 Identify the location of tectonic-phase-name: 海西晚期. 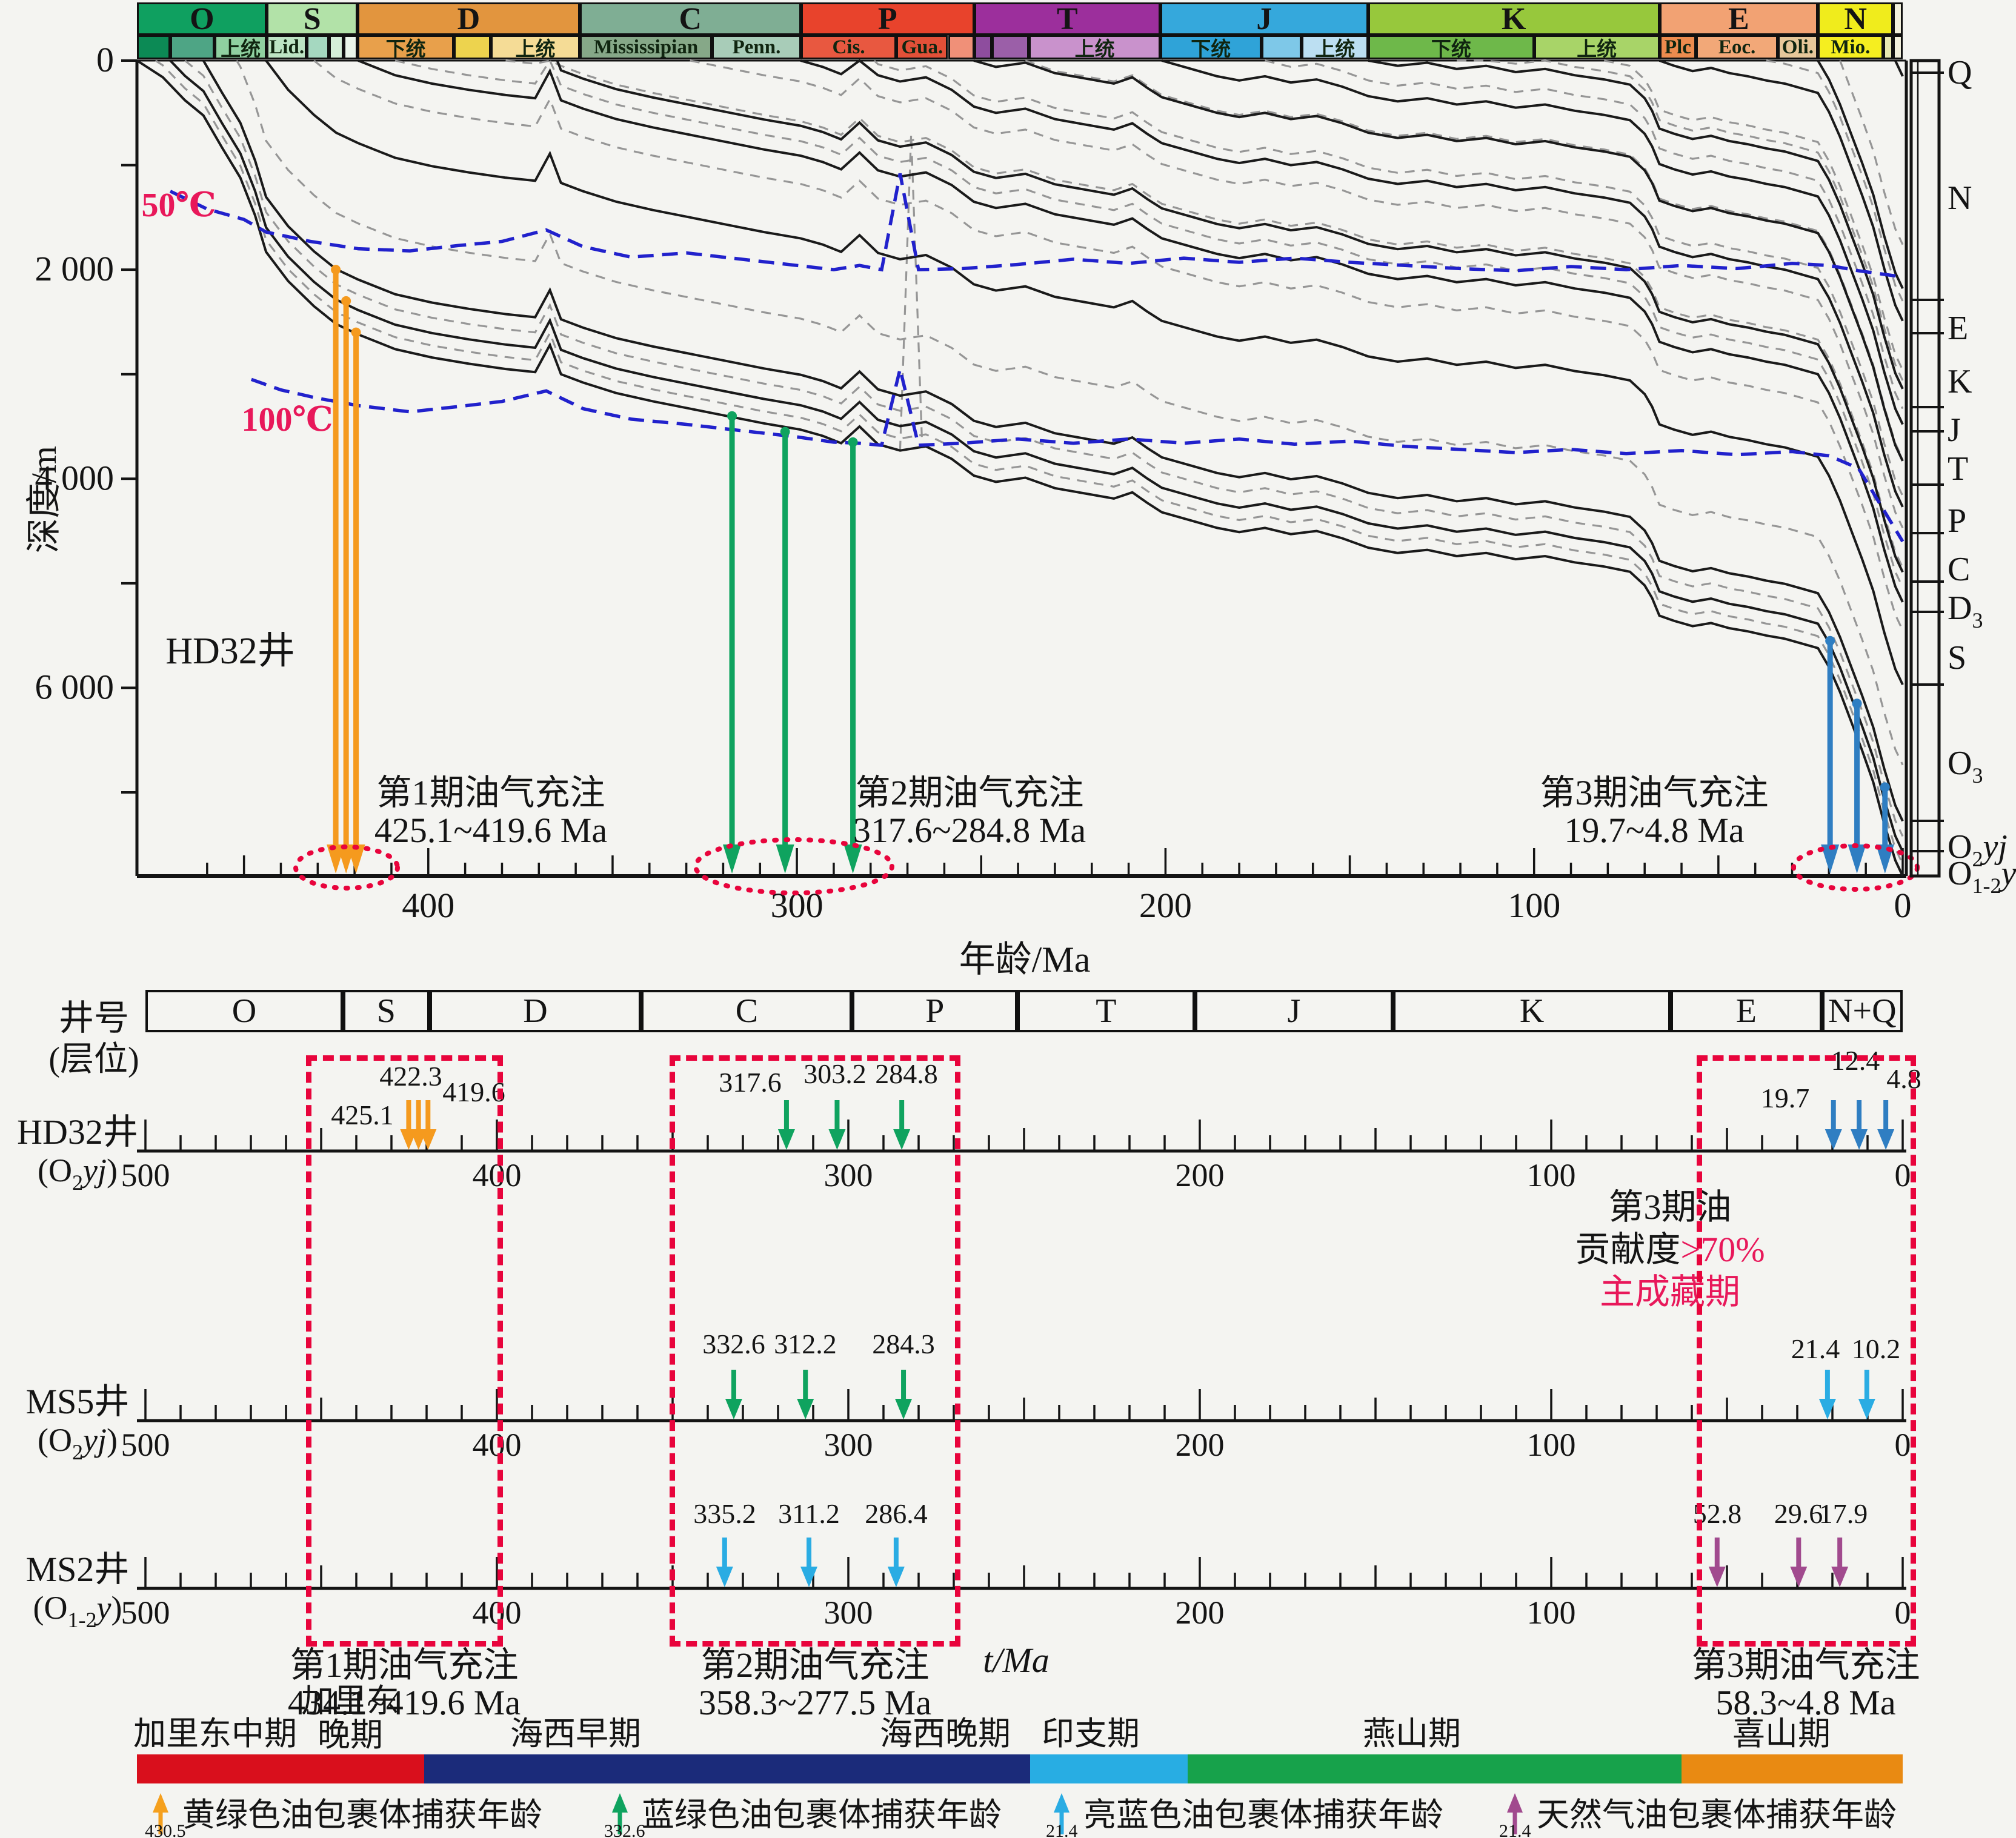
(945, 1734).